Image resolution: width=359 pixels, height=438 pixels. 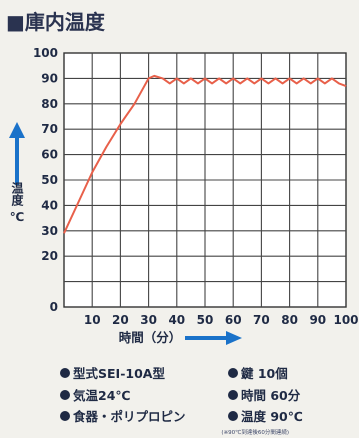 What do you see at coordinates (317, 320) in the screenshot?
I see `x-tick-label: 90` at bounding box center [317, 320].